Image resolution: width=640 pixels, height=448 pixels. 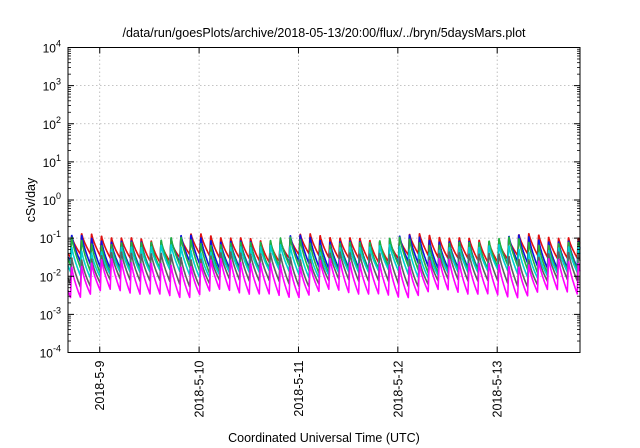 What do you see at coordinates (498, 388) in the screenshot?
I see `x-tick-label: 2018-5-13` at bounding box center [498, 388].